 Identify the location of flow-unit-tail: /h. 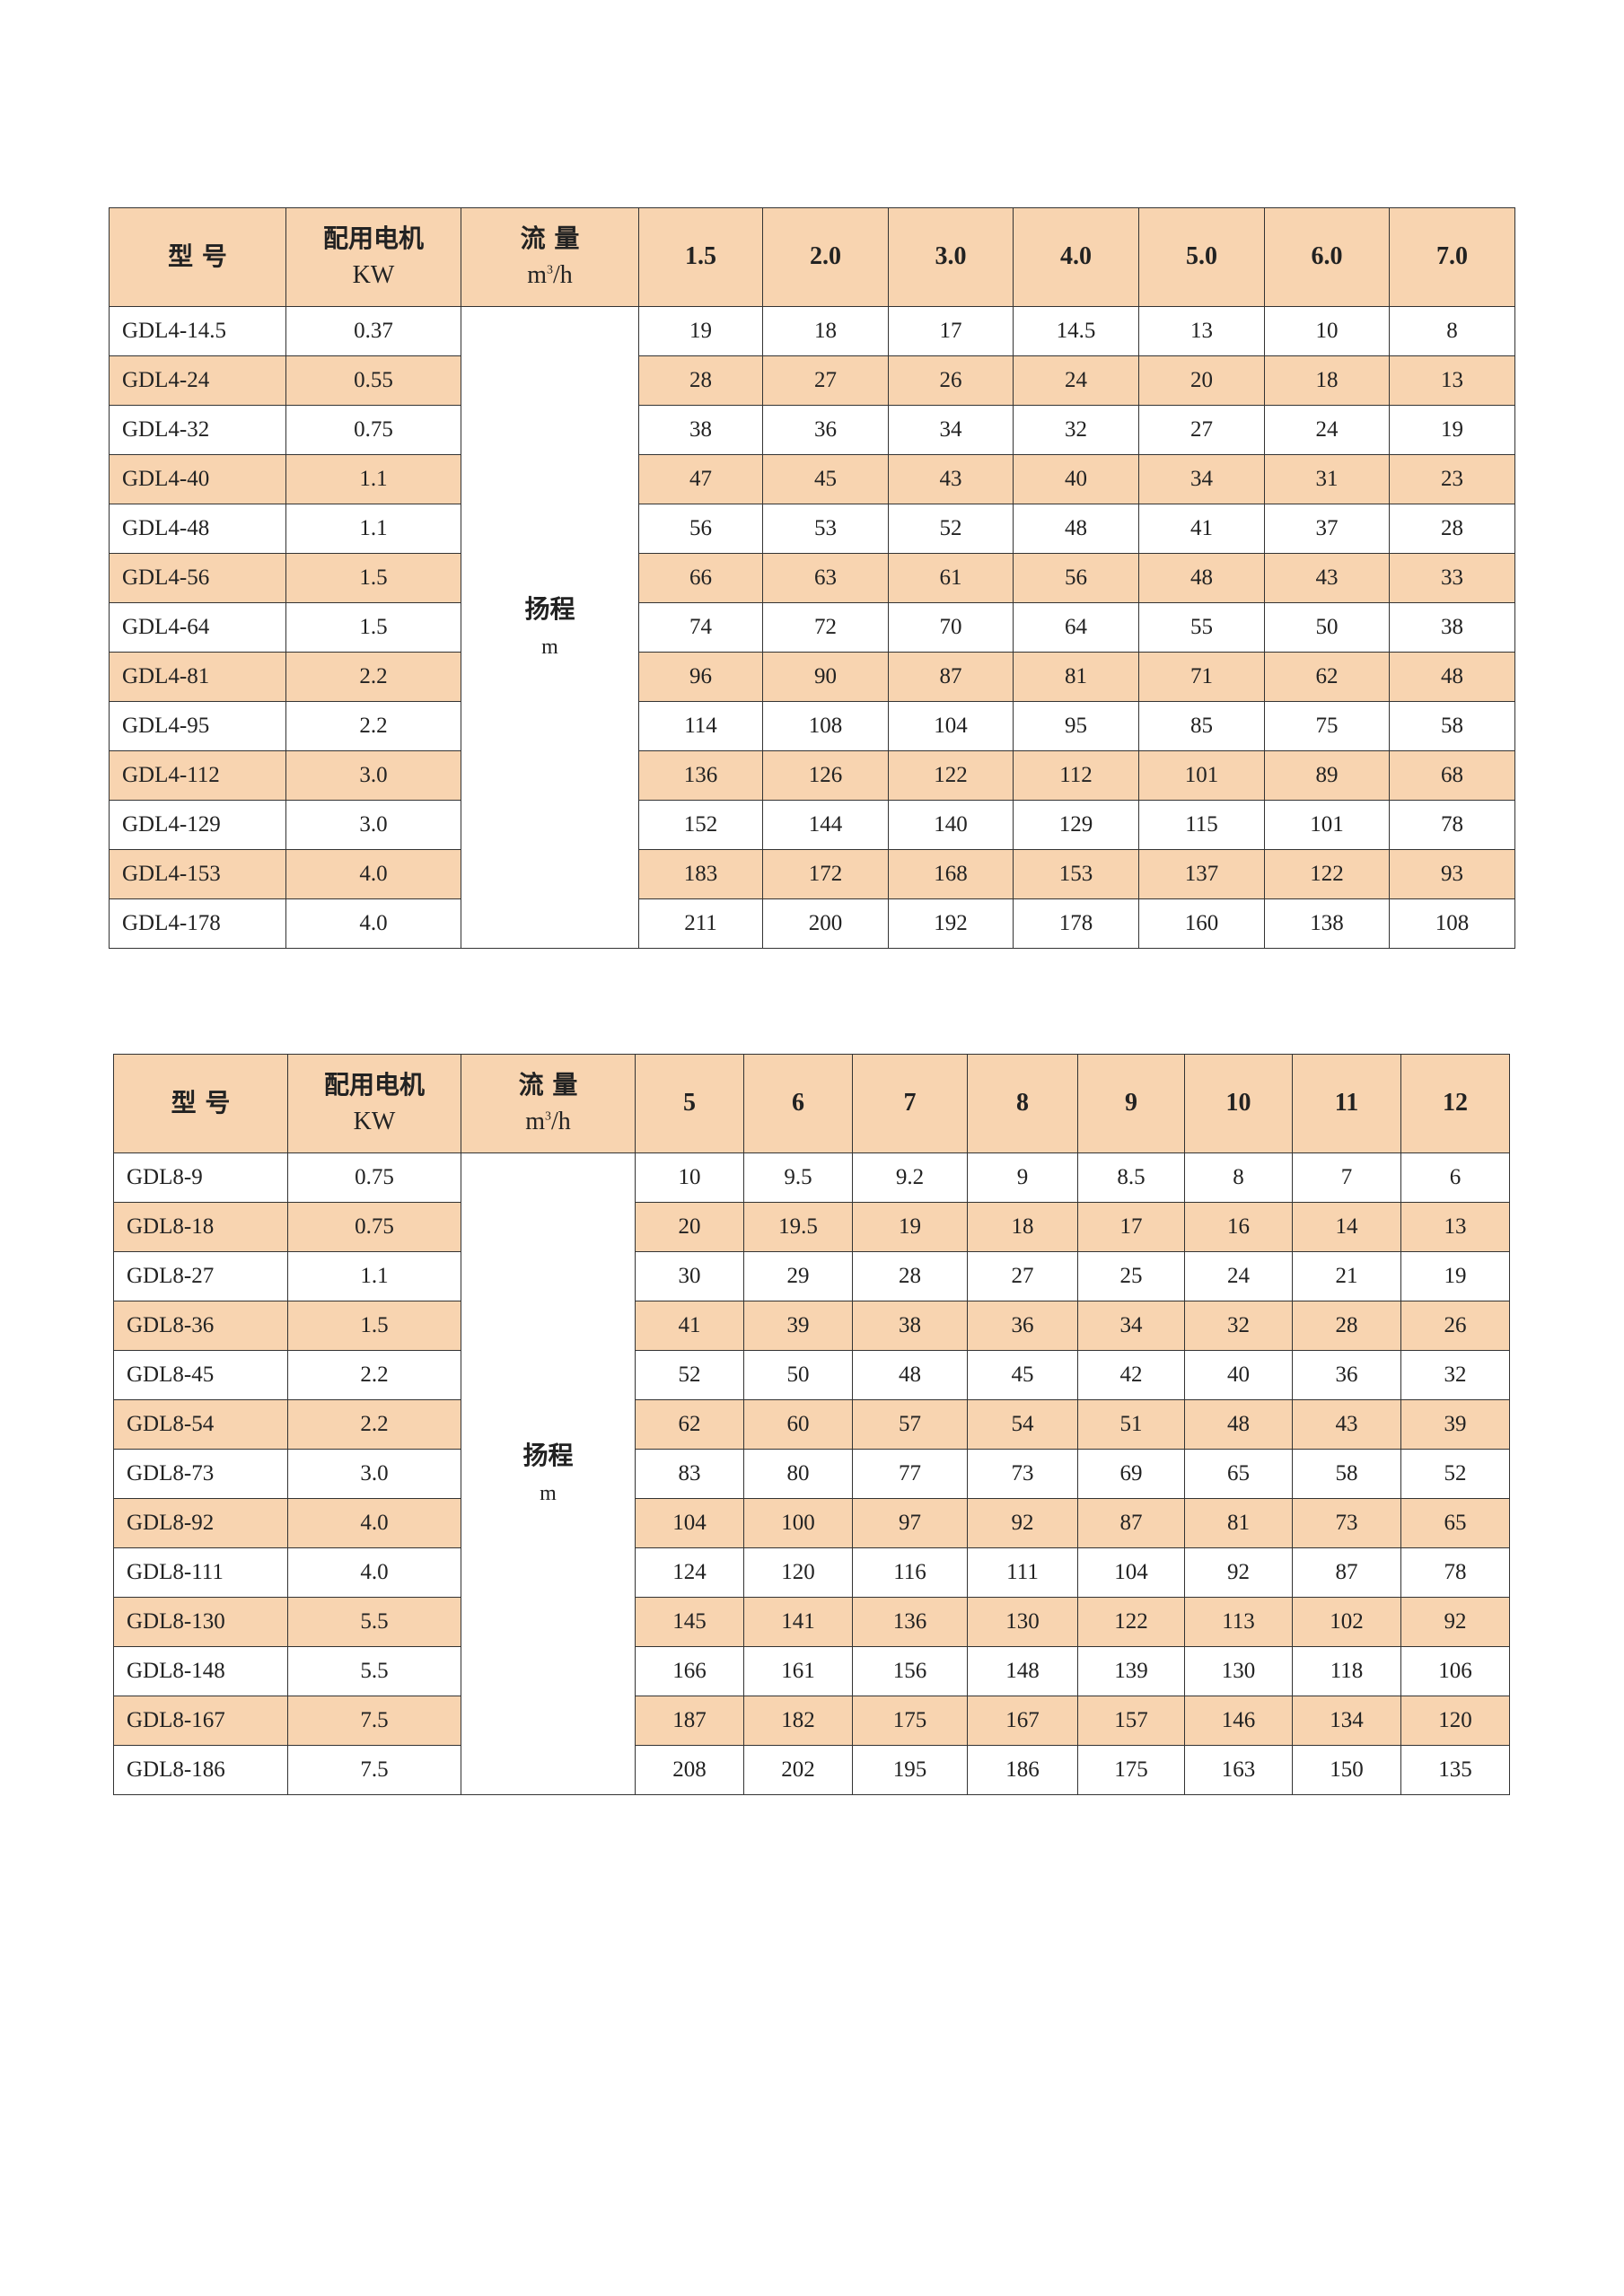
(563, 274).